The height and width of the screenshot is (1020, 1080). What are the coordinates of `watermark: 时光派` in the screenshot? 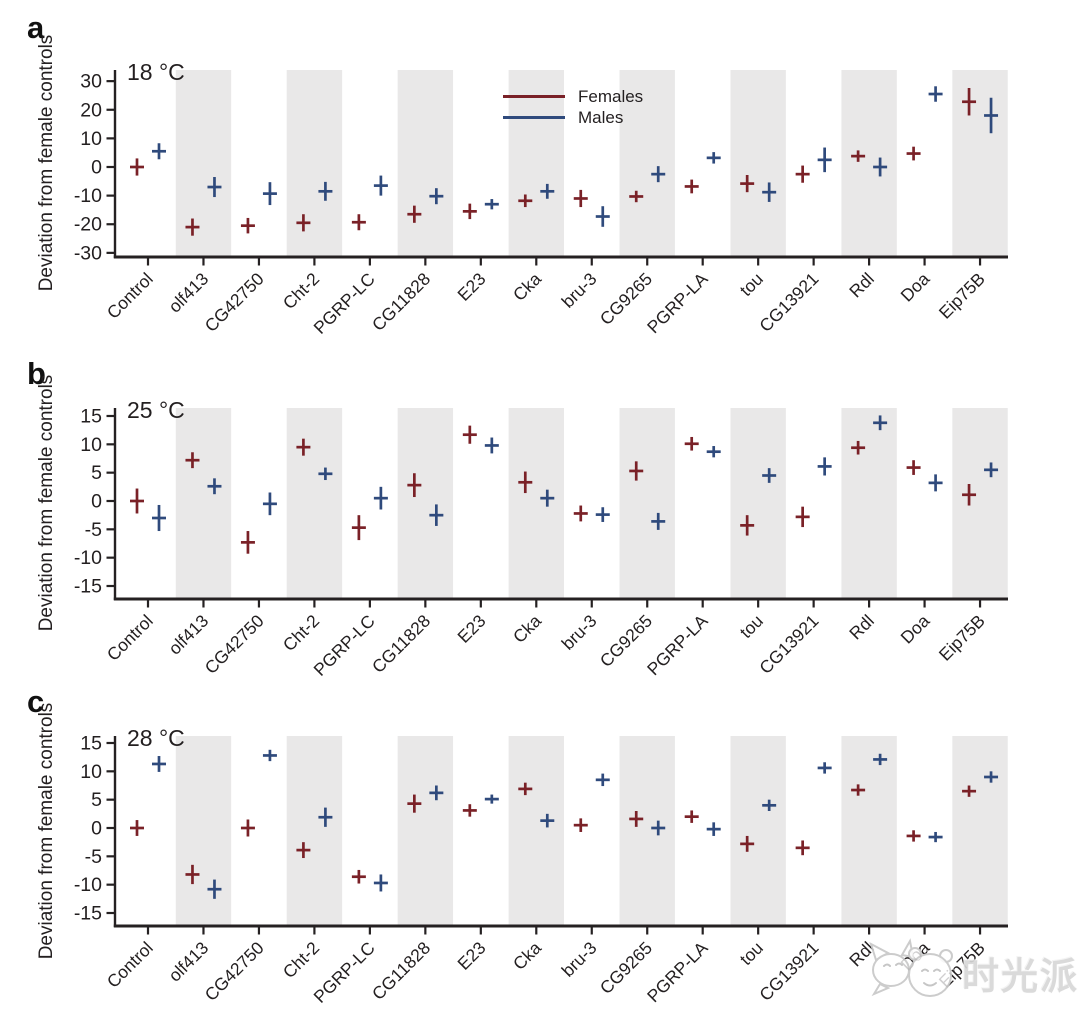 It's located at (968, 968).